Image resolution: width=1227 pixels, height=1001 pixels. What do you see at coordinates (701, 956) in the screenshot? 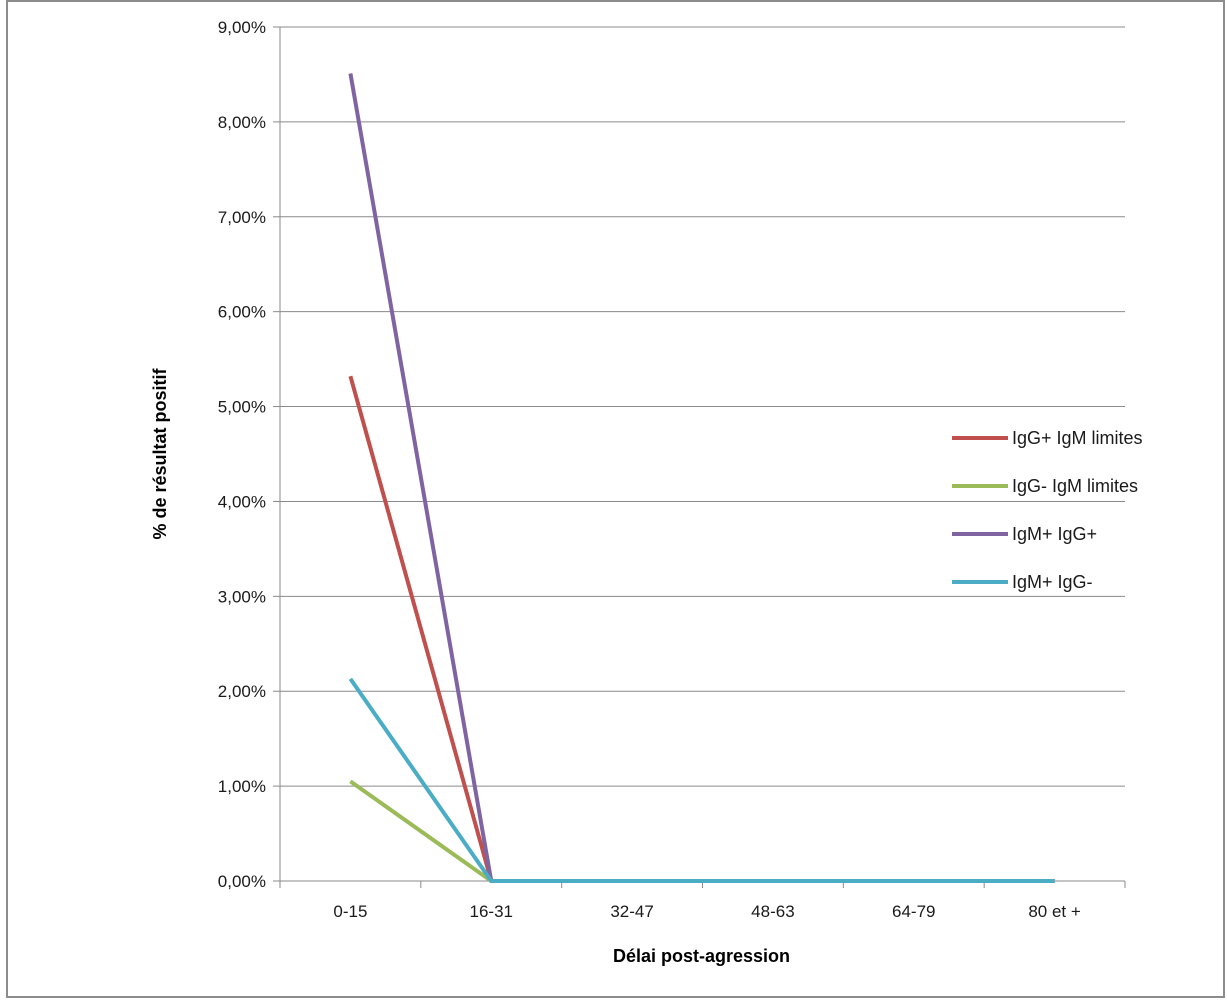
I see `x-axis-title: Délai post-agression` at bounding box center [701, 956].